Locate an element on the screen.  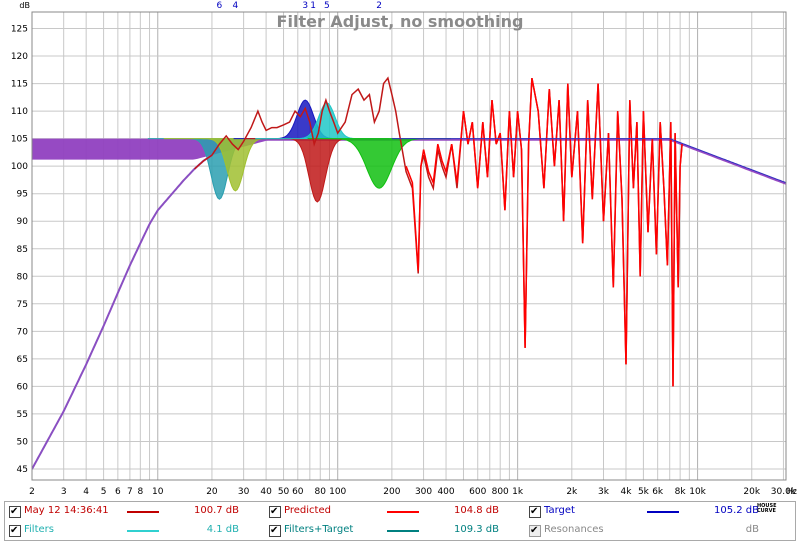
y-tick-label: 90 is located at coordinates (23, 222).